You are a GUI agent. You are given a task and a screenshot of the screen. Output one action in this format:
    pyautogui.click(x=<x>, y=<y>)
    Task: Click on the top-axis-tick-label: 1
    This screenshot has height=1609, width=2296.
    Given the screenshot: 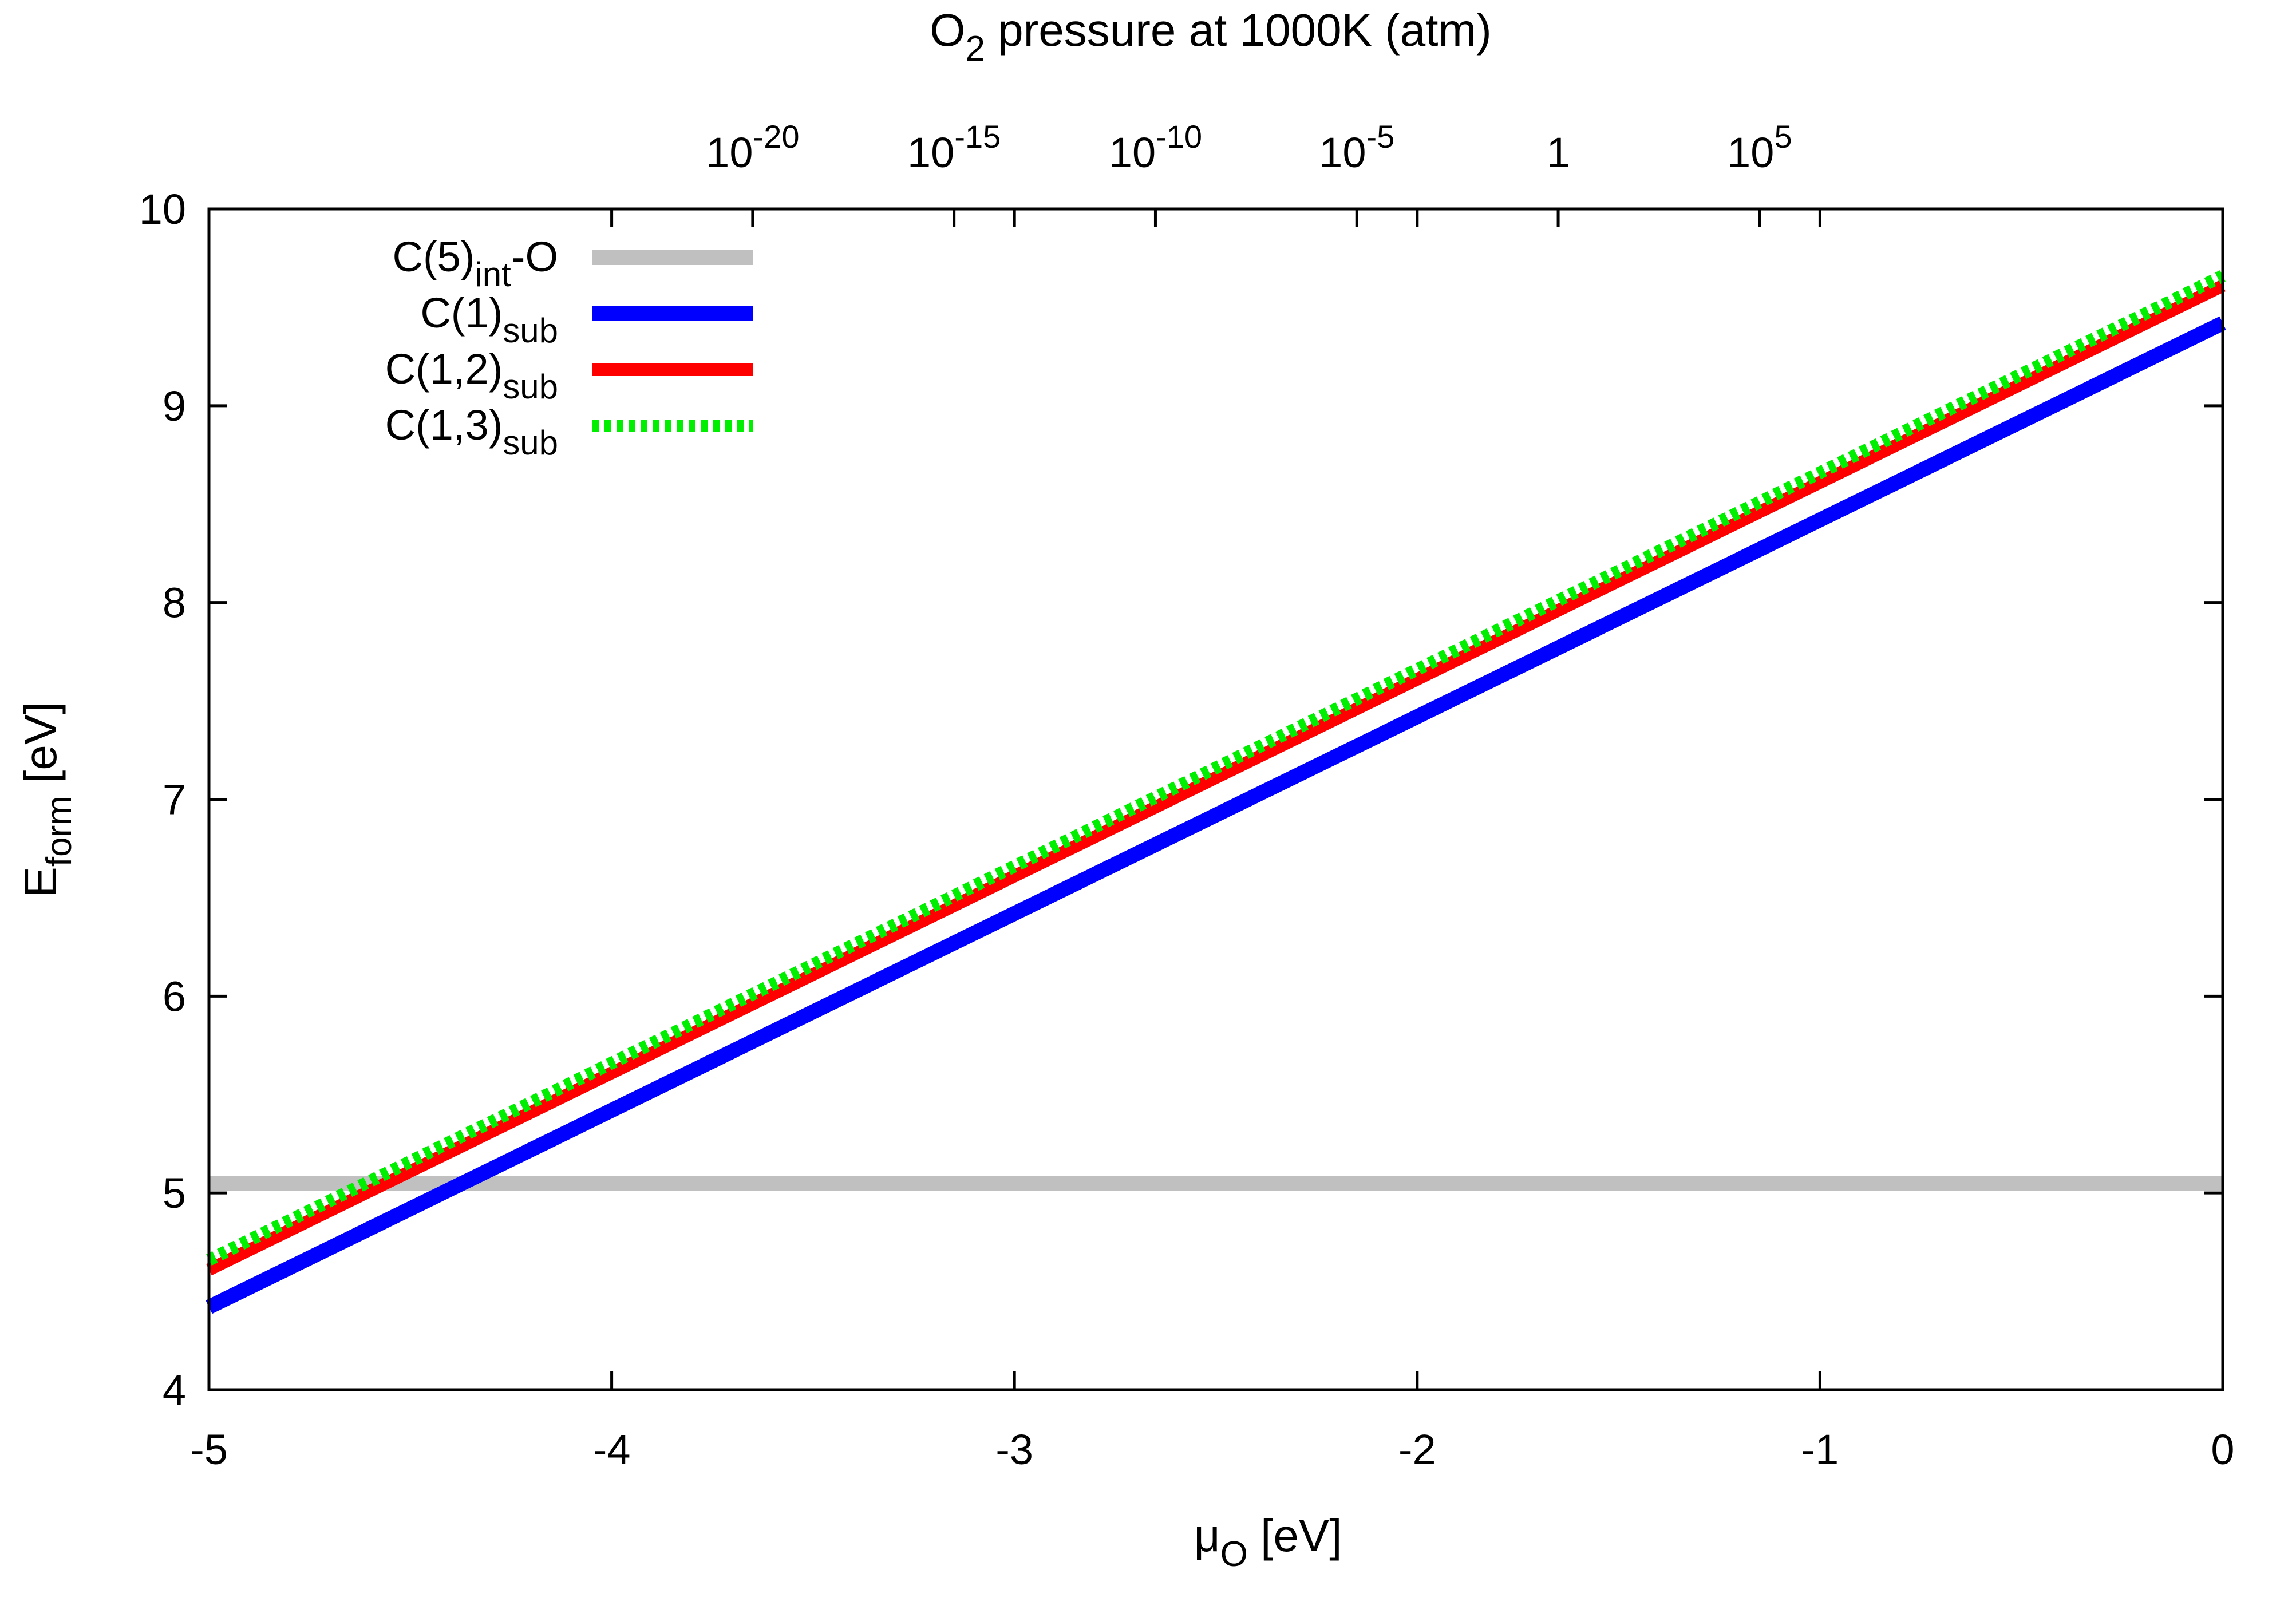 What is the action you would take?
    pyautogui.click(x=1558, y=152)
    